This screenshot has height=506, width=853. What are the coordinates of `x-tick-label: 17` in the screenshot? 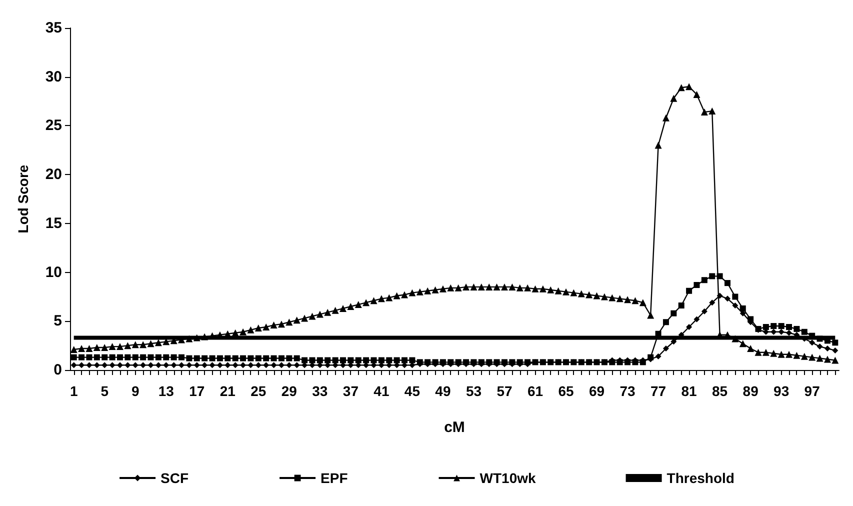 It's located at (197, 391).